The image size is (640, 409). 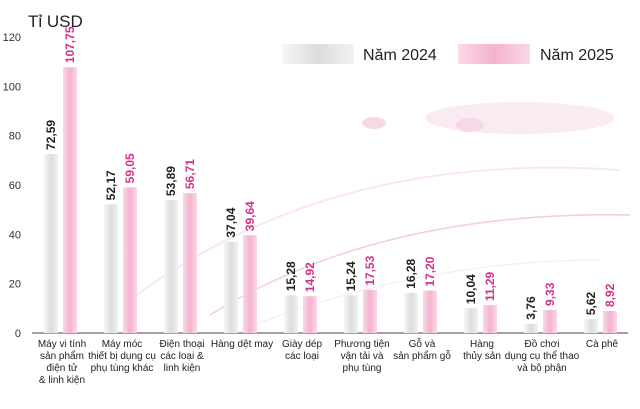 I want to click on category-label: & linh kiện, so click(x=62, y=380).